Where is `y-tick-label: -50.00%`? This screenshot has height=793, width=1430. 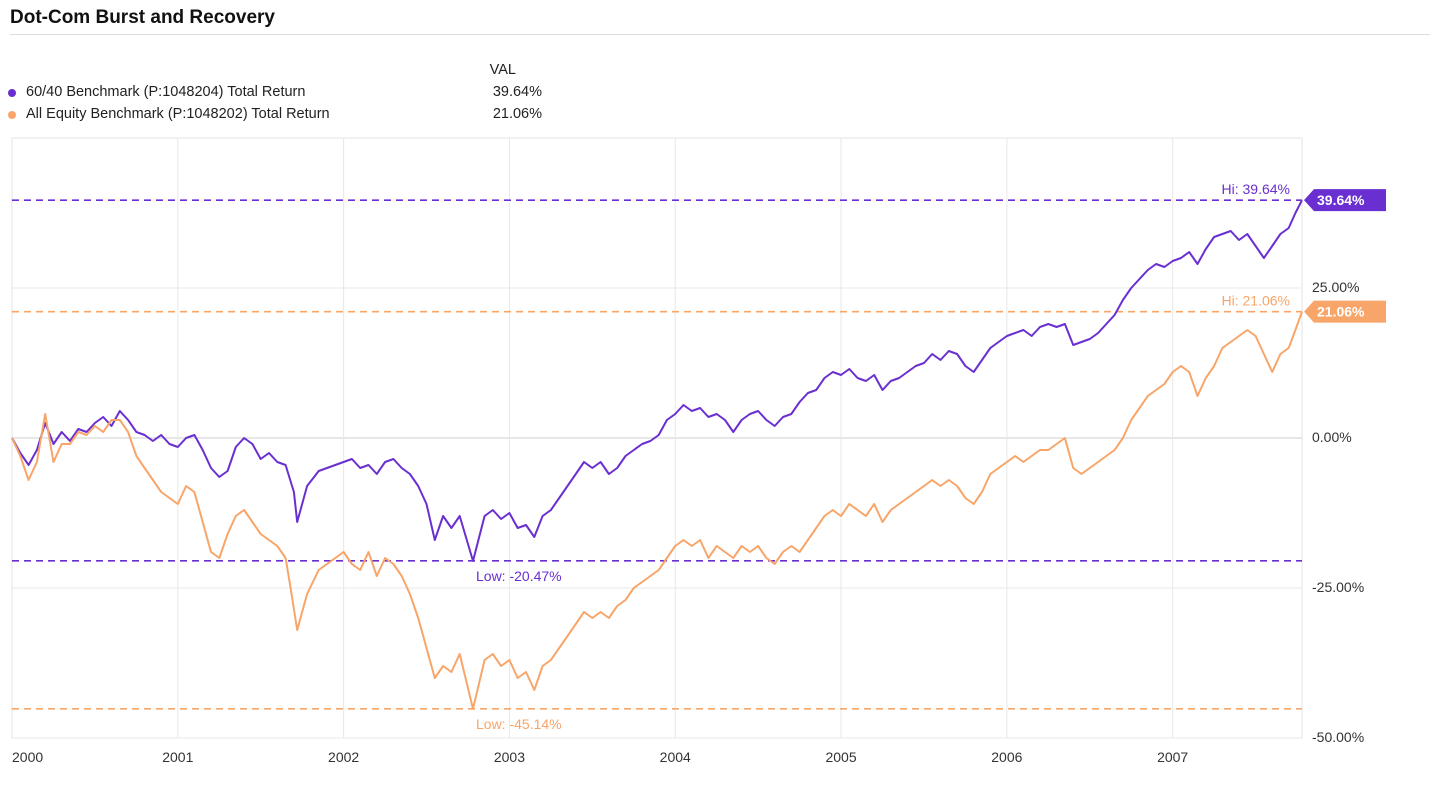
y-tick-label: -50.00% is located at coordinates (1338, 737).